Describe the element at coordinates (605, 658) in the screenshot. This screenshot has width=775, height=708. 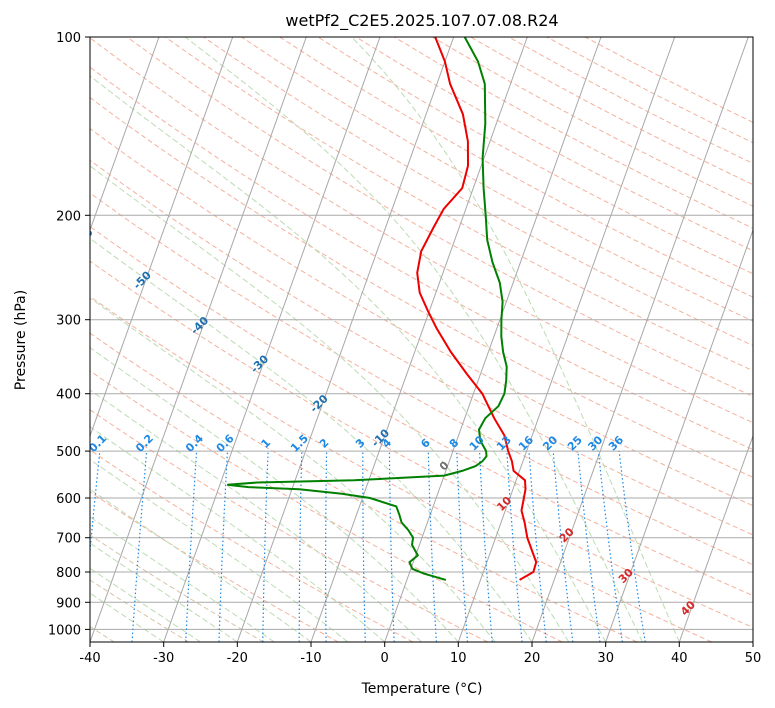
I see `x-tick-label: 30` at that location.